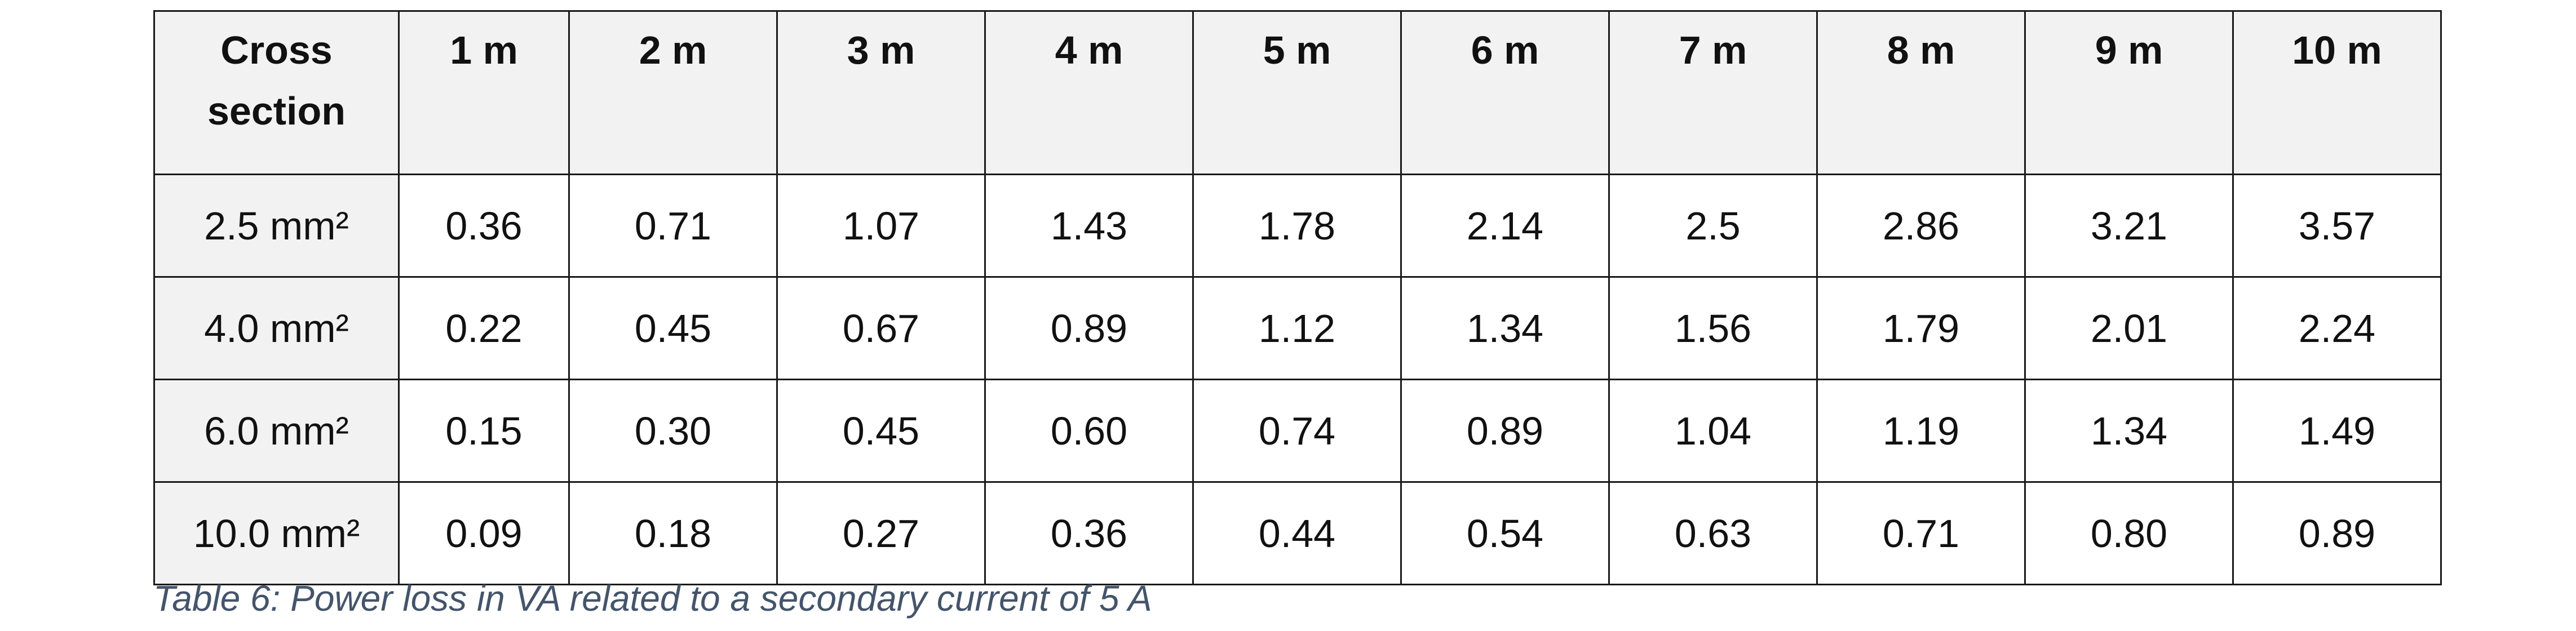 The image size is (2576, 631). I want to click on header-cell: 5 m, so click(1297, 92).